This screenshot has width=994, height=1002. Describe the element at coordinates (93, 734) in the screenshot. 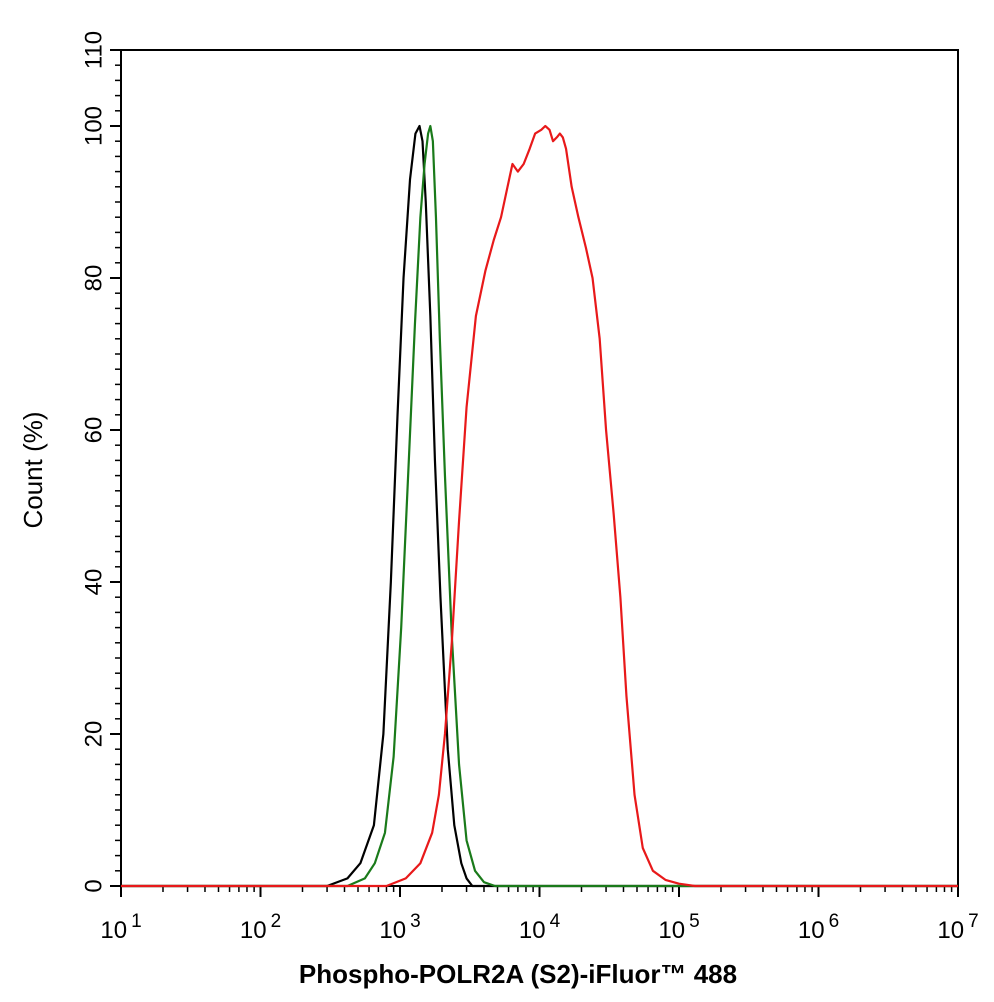

I see `y-tick-label: 20` at that location.